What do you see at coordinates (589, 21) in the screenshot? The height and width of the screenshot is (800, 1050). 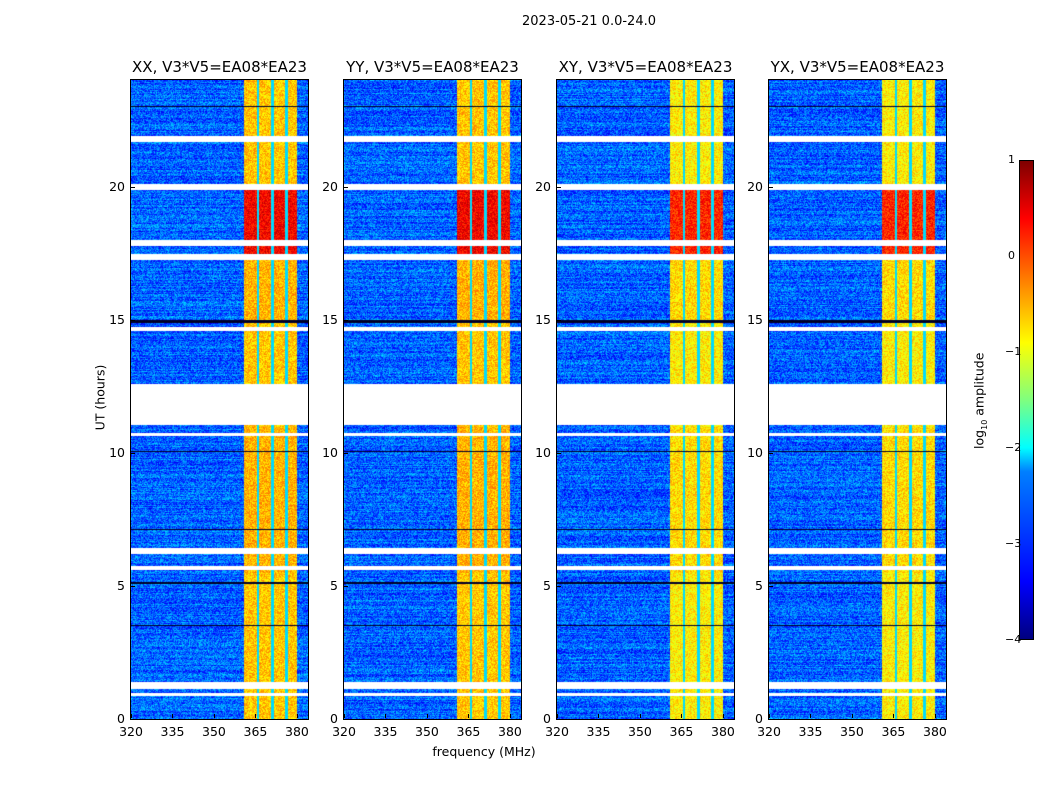 I see `figure-title: 2023-05-21 0.0-24.0` at bounding box center [589, 21].